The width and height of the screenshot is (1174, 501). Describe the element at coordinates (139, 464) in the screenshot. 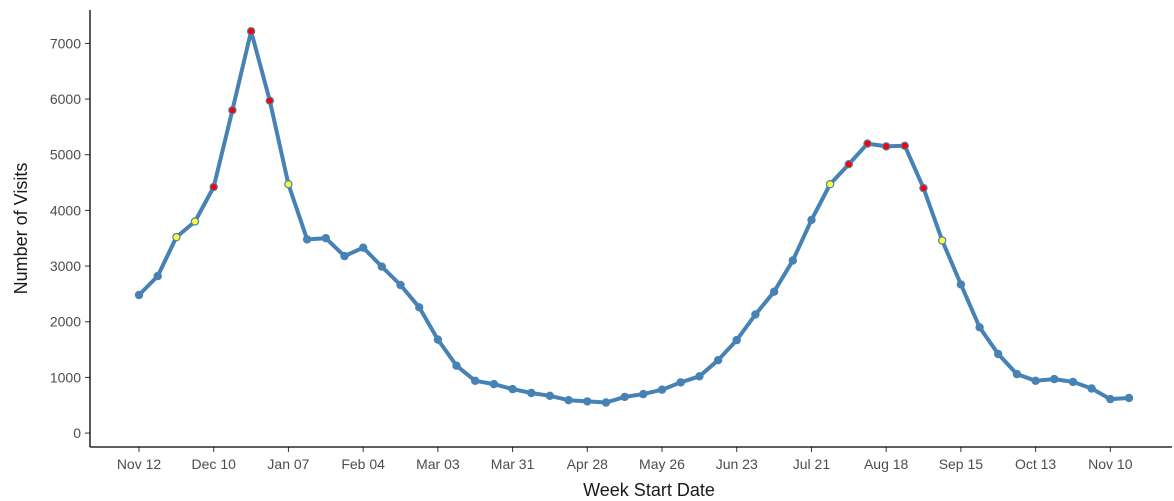

I see `x-tick-label: Nov 12` at that location.